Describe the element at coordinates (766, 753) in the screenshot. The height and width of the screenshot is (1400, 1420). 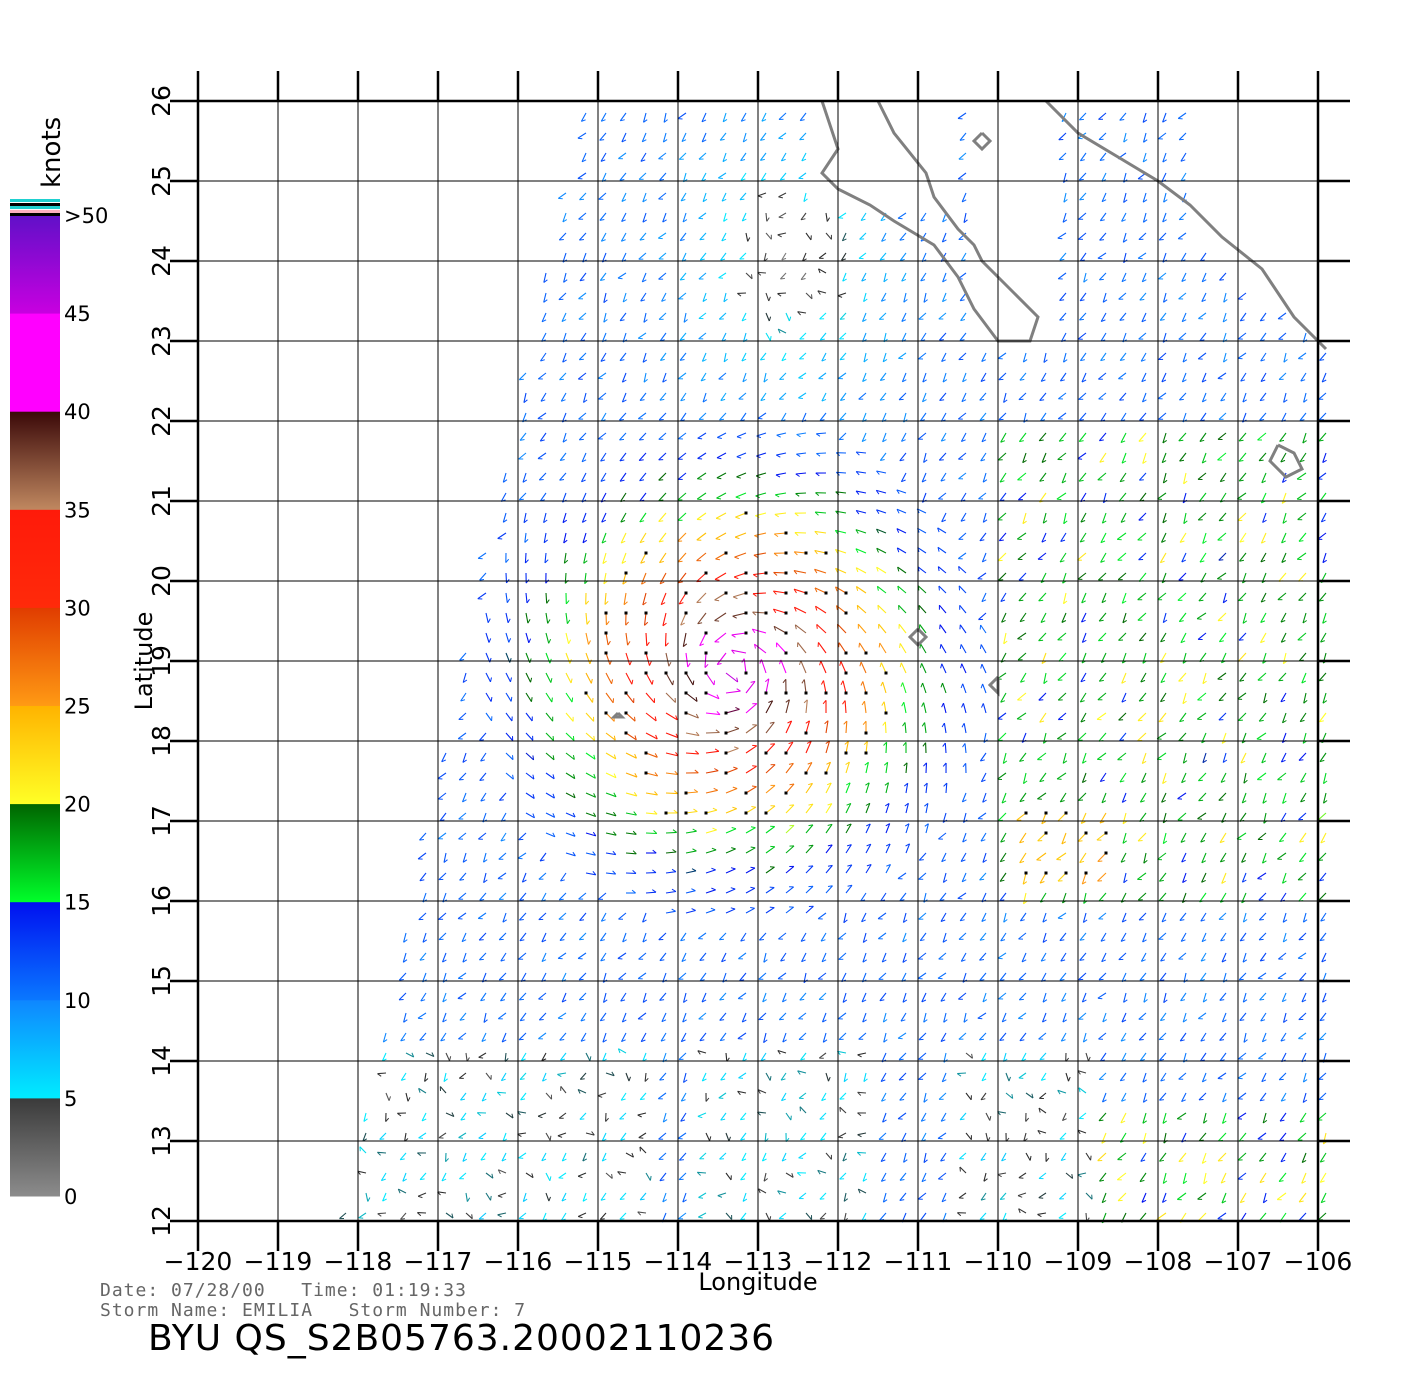
I see `rain-flag` at that location.